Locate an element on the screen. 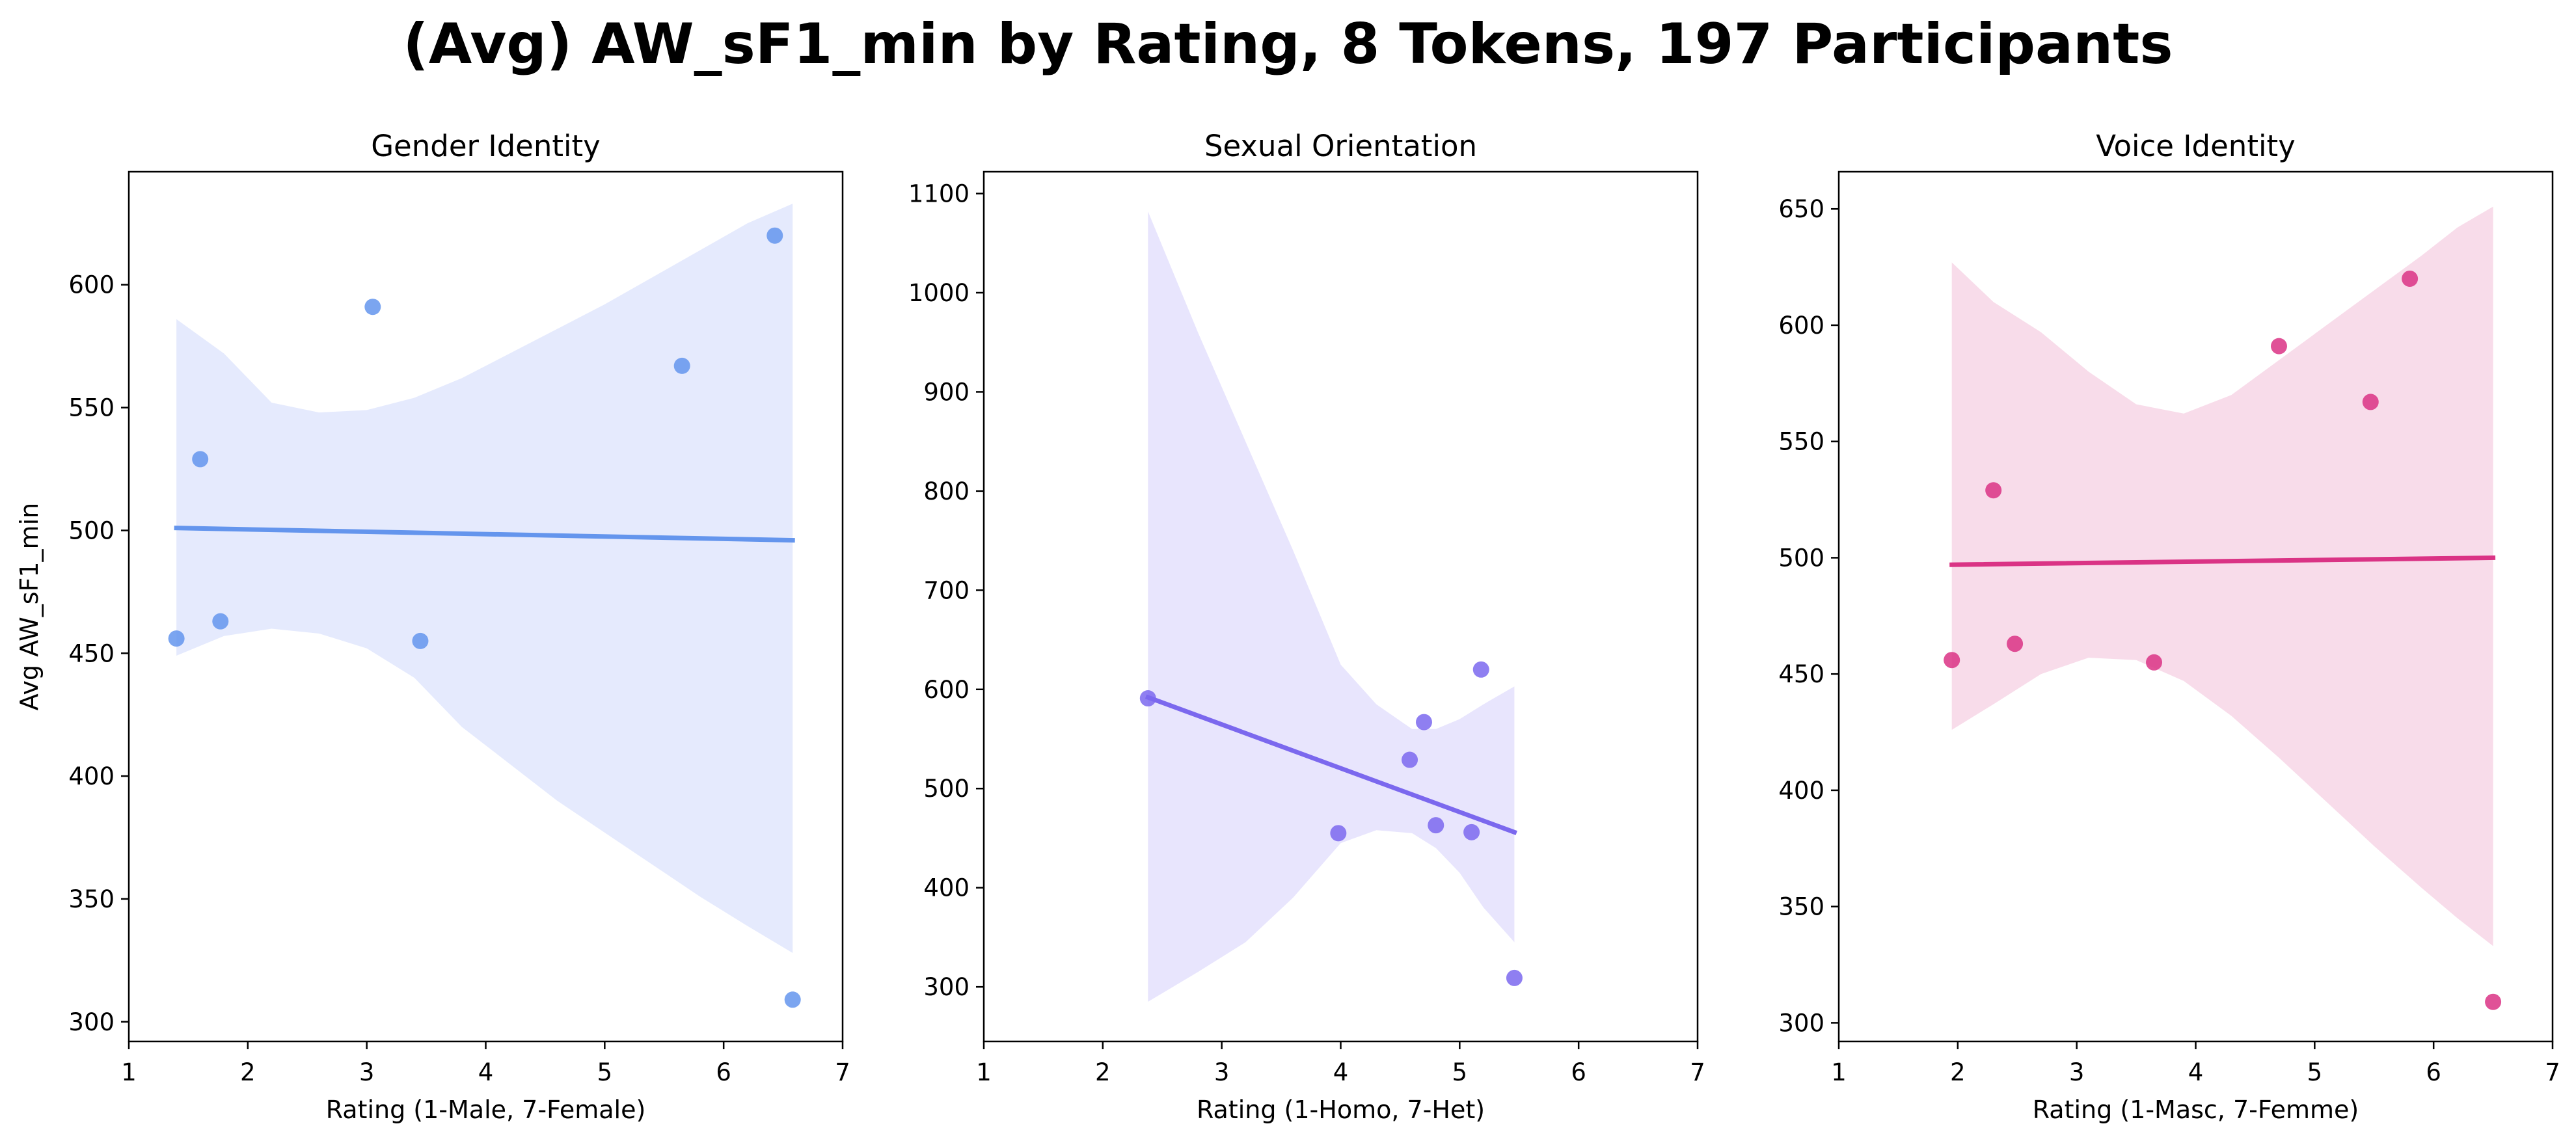 Image resolution: width=2576 pixels, height=1139 pixels. y-tick-label: 700 is located at coordinates (946, 590).